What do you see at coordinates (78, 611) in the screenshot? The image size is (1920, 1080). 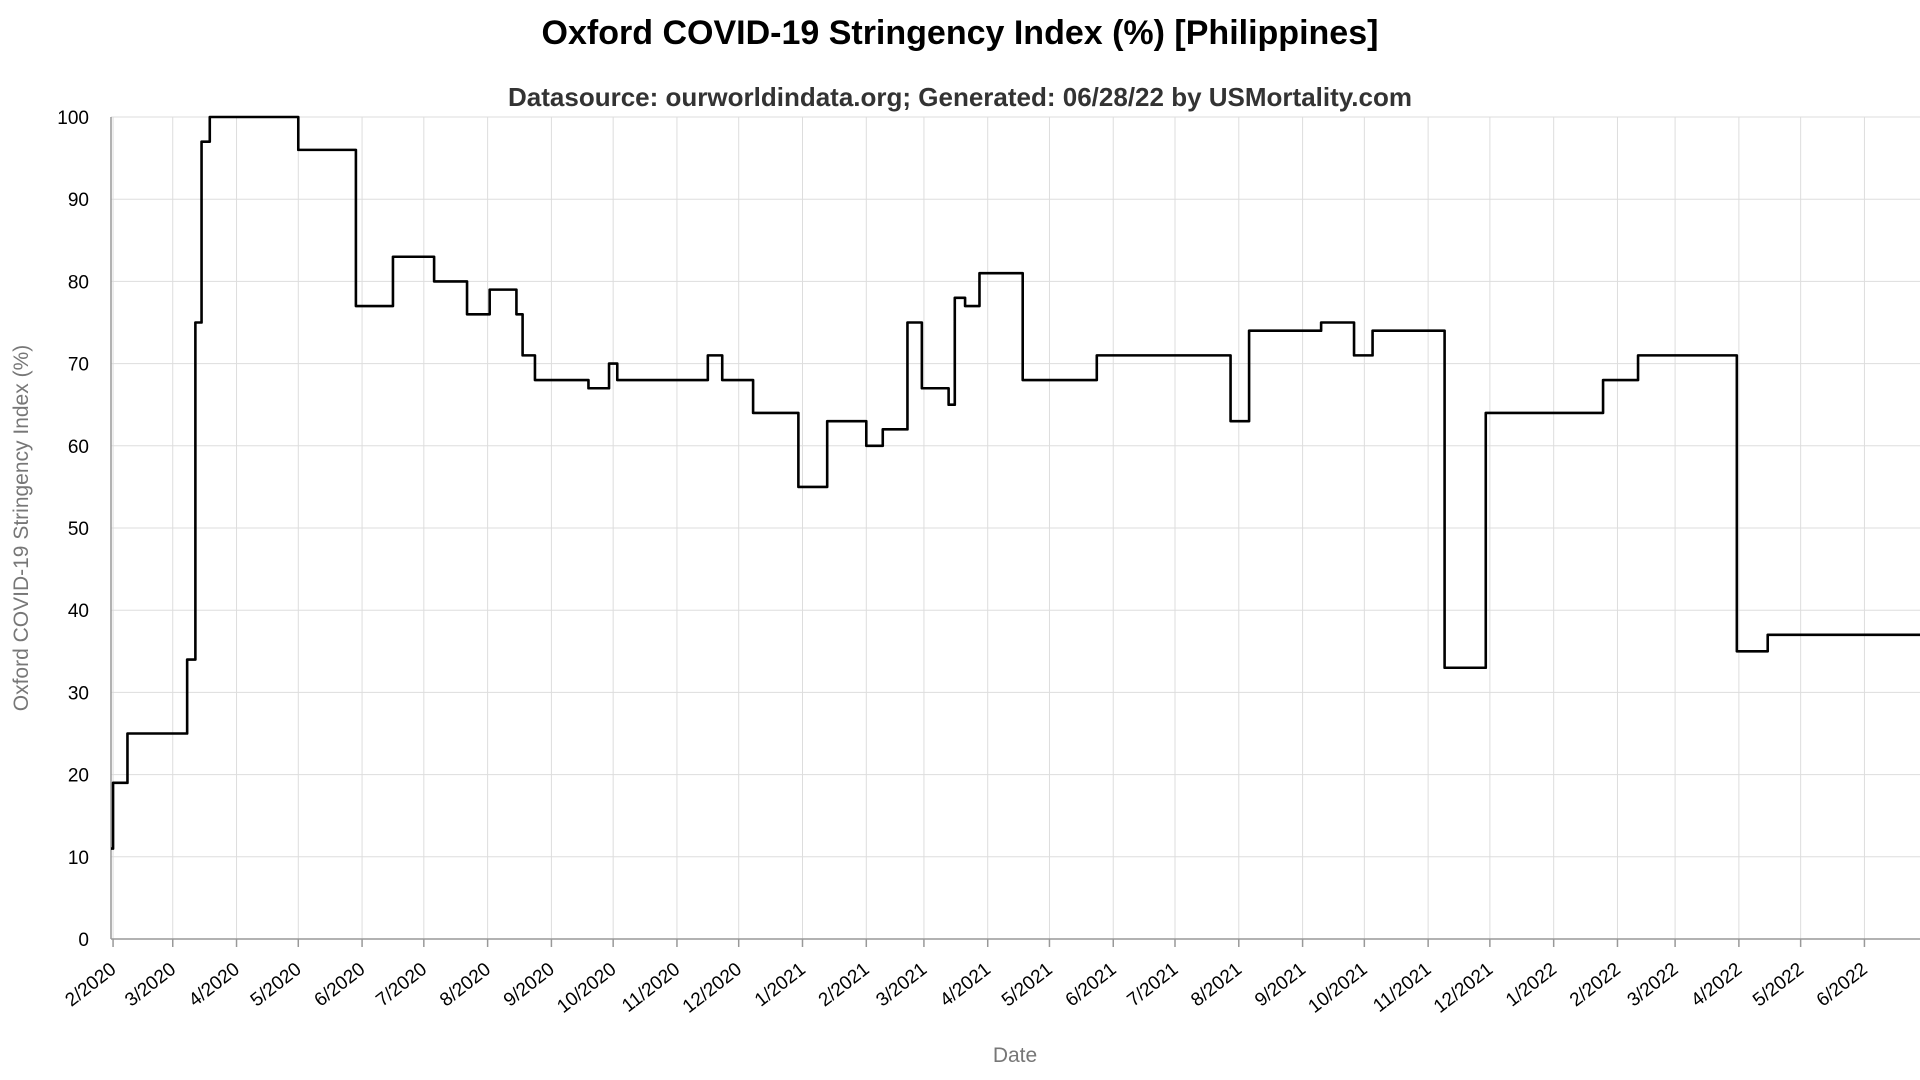 I see `y-tick-label: 40` at bounding box center [78, 611].